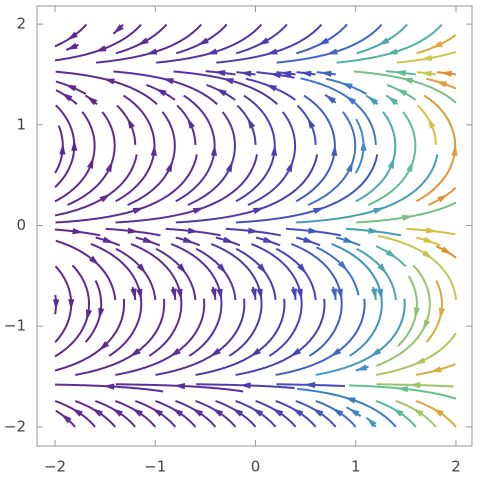  What do you see at coordinates (456, 467) in the screenshot?
I see `x-tick-label: 2` at bounding box center [456, 467].